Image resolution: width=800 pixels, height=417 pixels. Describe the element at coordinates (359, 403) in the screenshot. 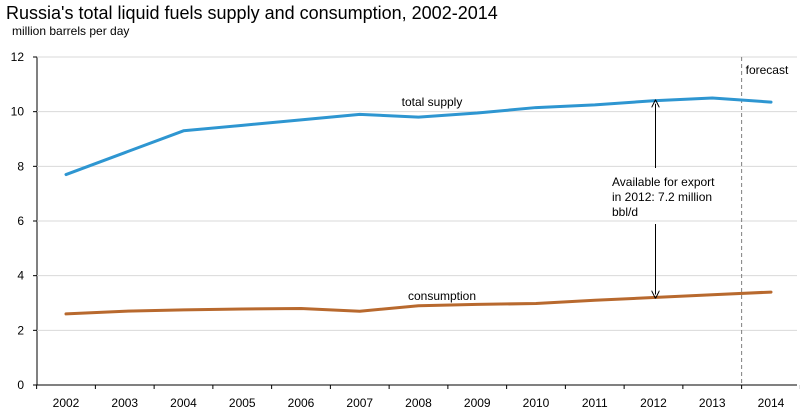

I see `x-tick-label: 2007` at that location.